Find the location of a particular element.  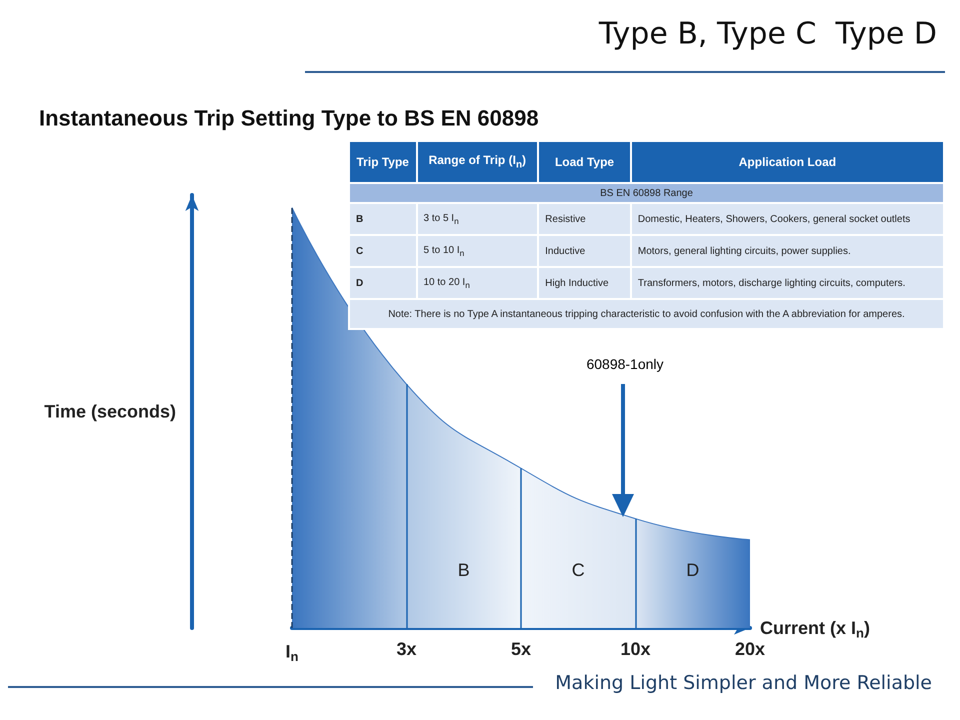

chart-subtitle: Instantaneous Trip Setting Type to BS EN 60898 is located at coordinates (289, 118).